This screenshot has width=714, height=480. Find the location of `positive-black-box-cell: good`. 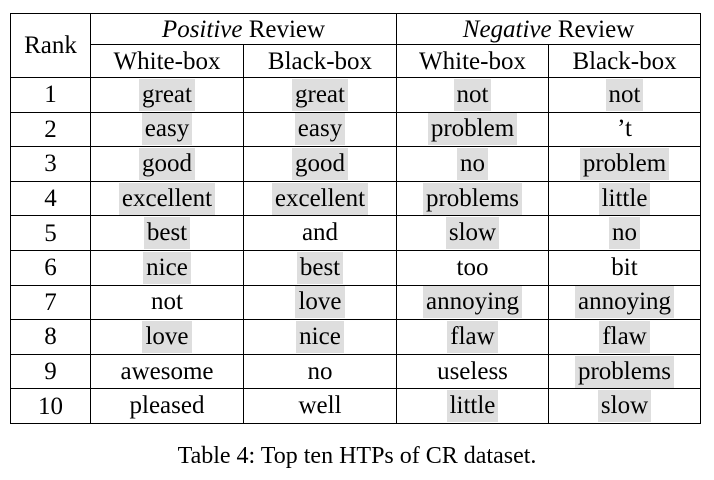

positive-black-box-cell: good is located at coordinates (320, 164).